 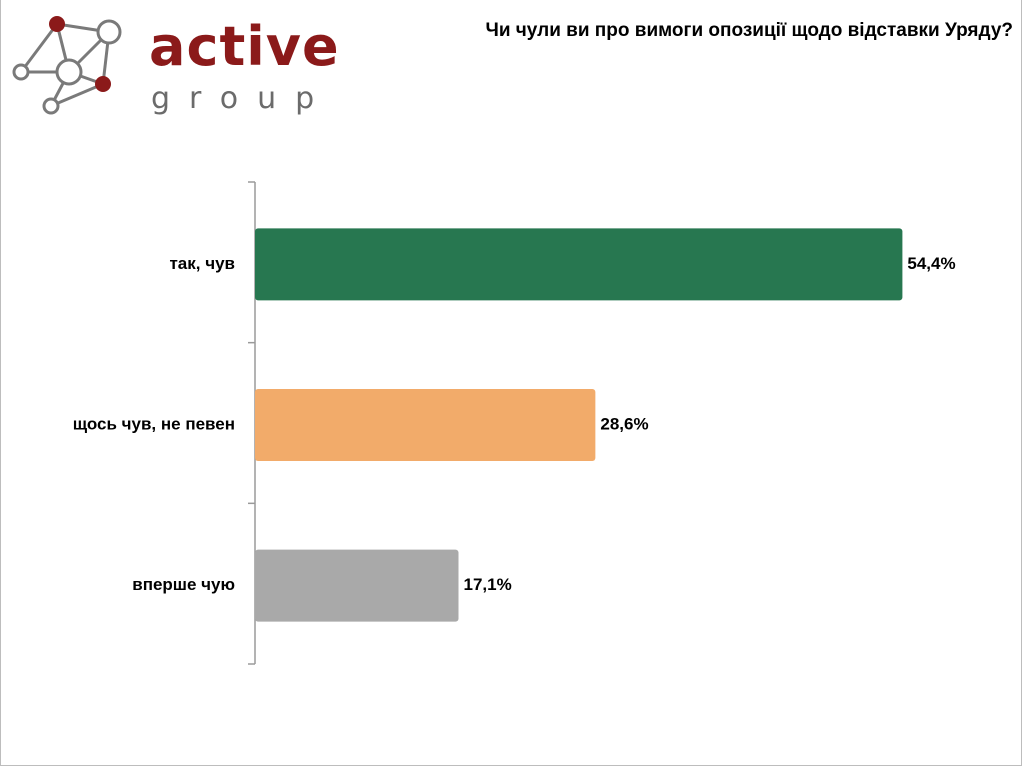 I want to click on category-label-2: щось чув, не певен, so click(x=154, y=423).